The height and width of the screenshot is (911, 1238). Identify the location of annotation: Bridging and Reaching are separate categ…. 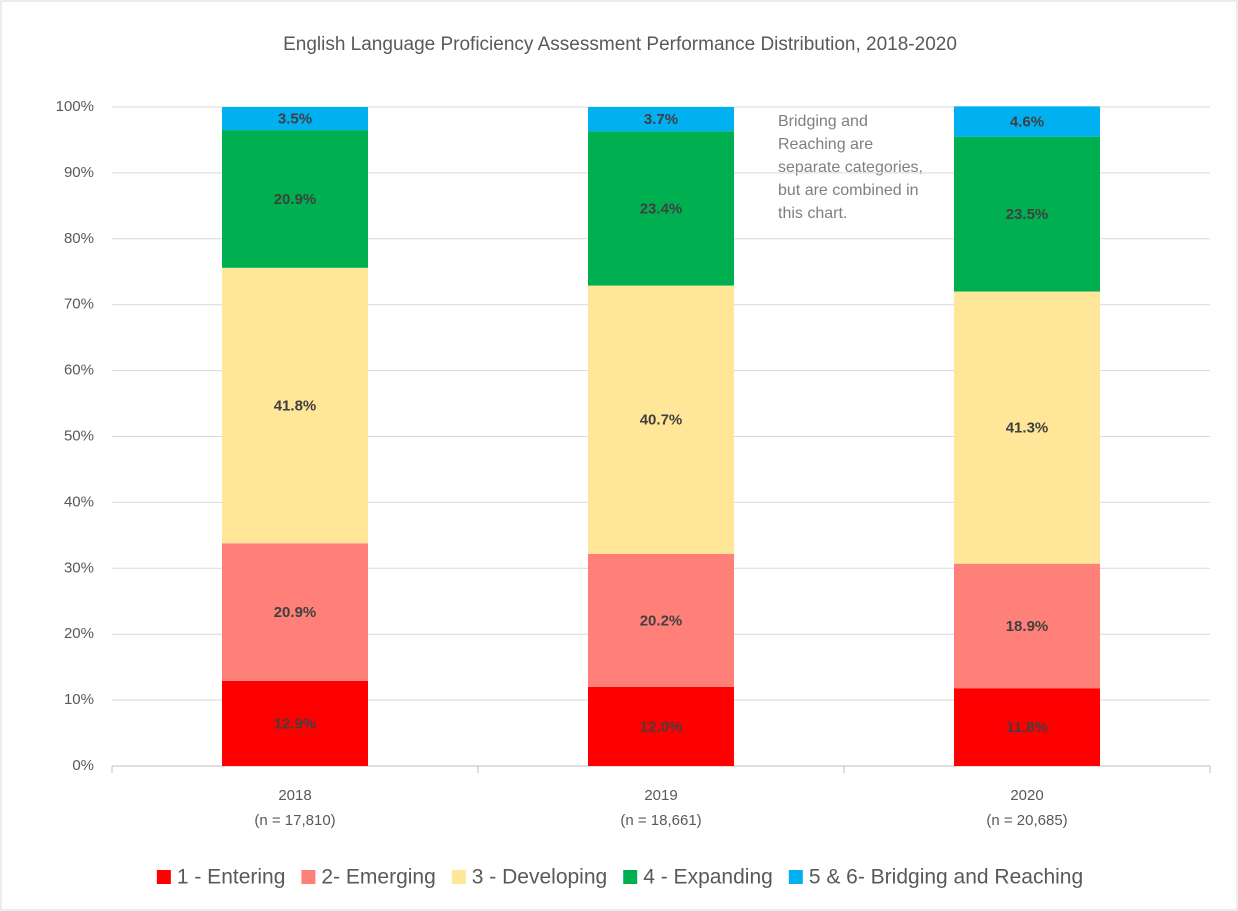
(850, 167).